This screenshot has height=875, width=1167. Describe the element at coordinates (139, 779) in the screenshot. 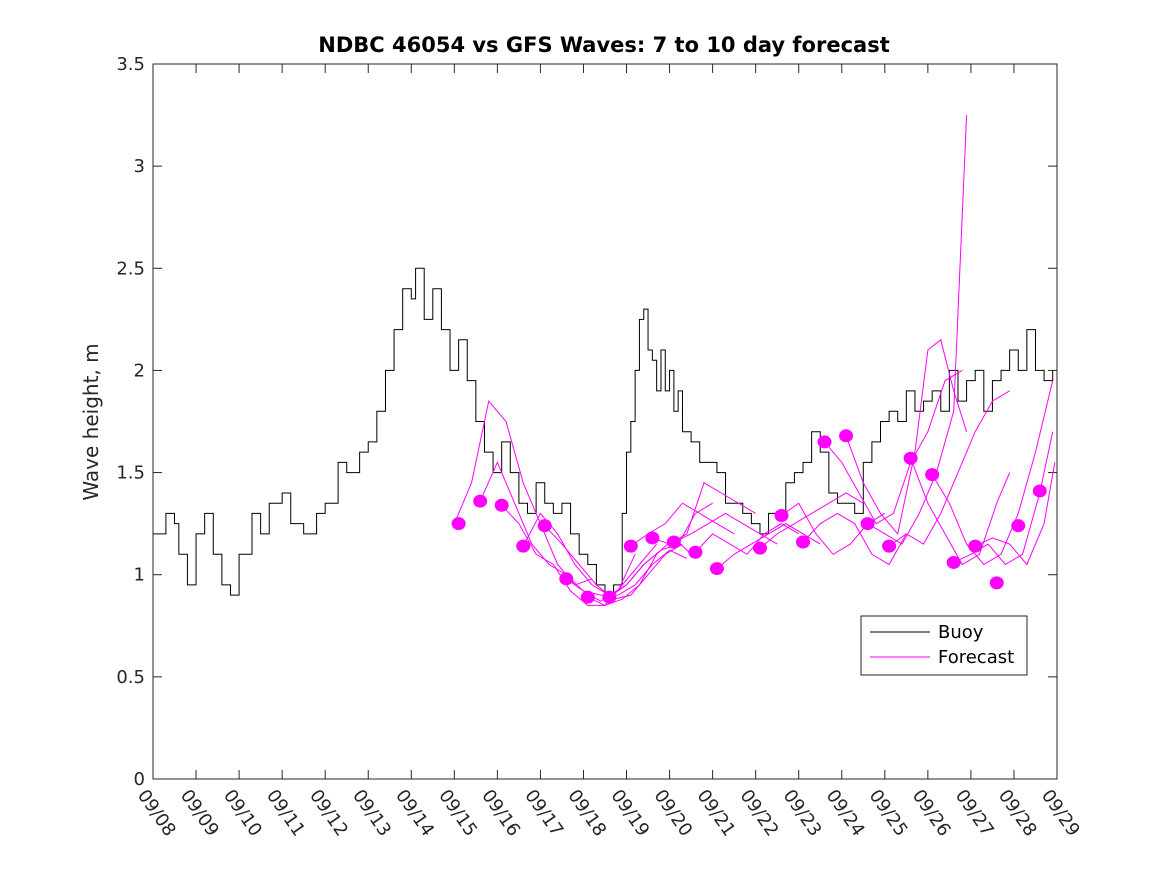

I see `y-tick-label: 0` at that location.